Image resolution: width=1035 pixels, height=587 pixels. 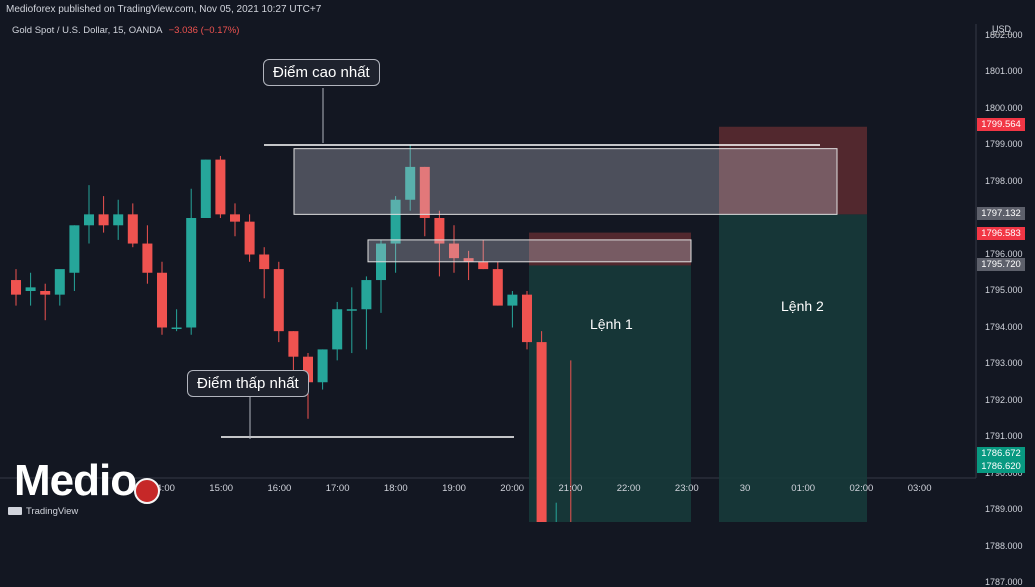 What do you see at coordinates (628, 488) in the screenshot?
I see `time-tick-label: 22:00` at bounding box center [628, 488].